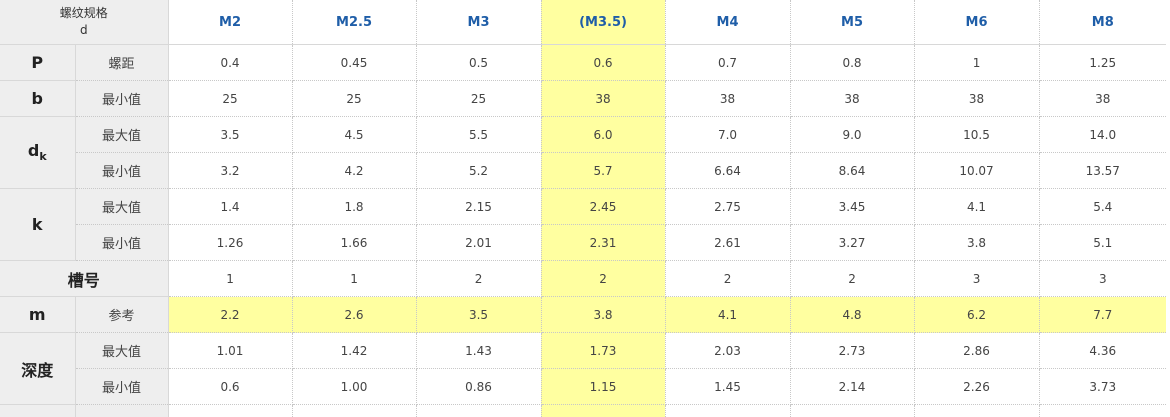  What do you see at coordinates (230, 207) in the screenshot?
I see `table-cell: 1.4` at bounding box center [230, 207].